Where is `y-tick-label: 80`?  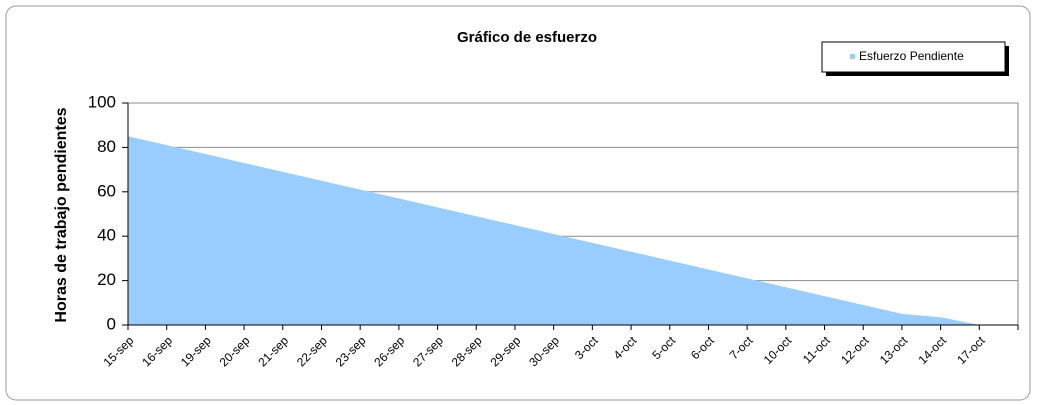
y-tick-label: 80 is located at coordinates (106, 146).